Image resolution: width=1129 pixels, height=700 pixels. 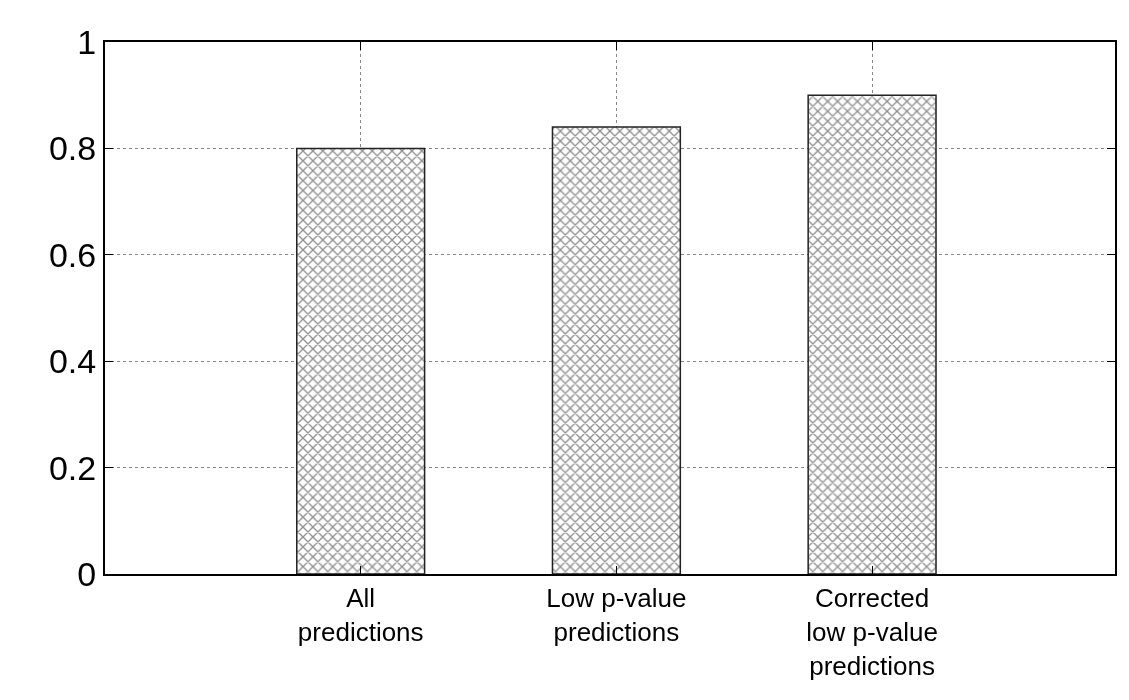 What do you see at coordinates (72, 361) in the screenshot?
I see `y-tick-label: 0.4` at bounding box center [72, 361].